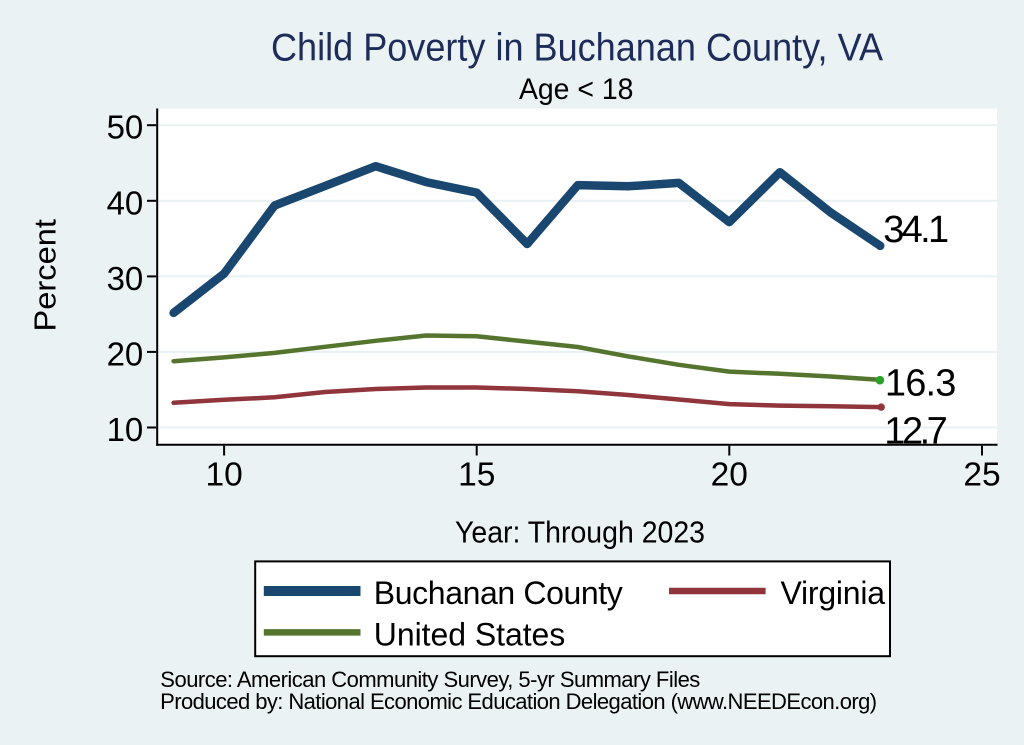  Describe the element at coordinates (125, 127) in the screenshot. I see `svg-text: 50` at that location.